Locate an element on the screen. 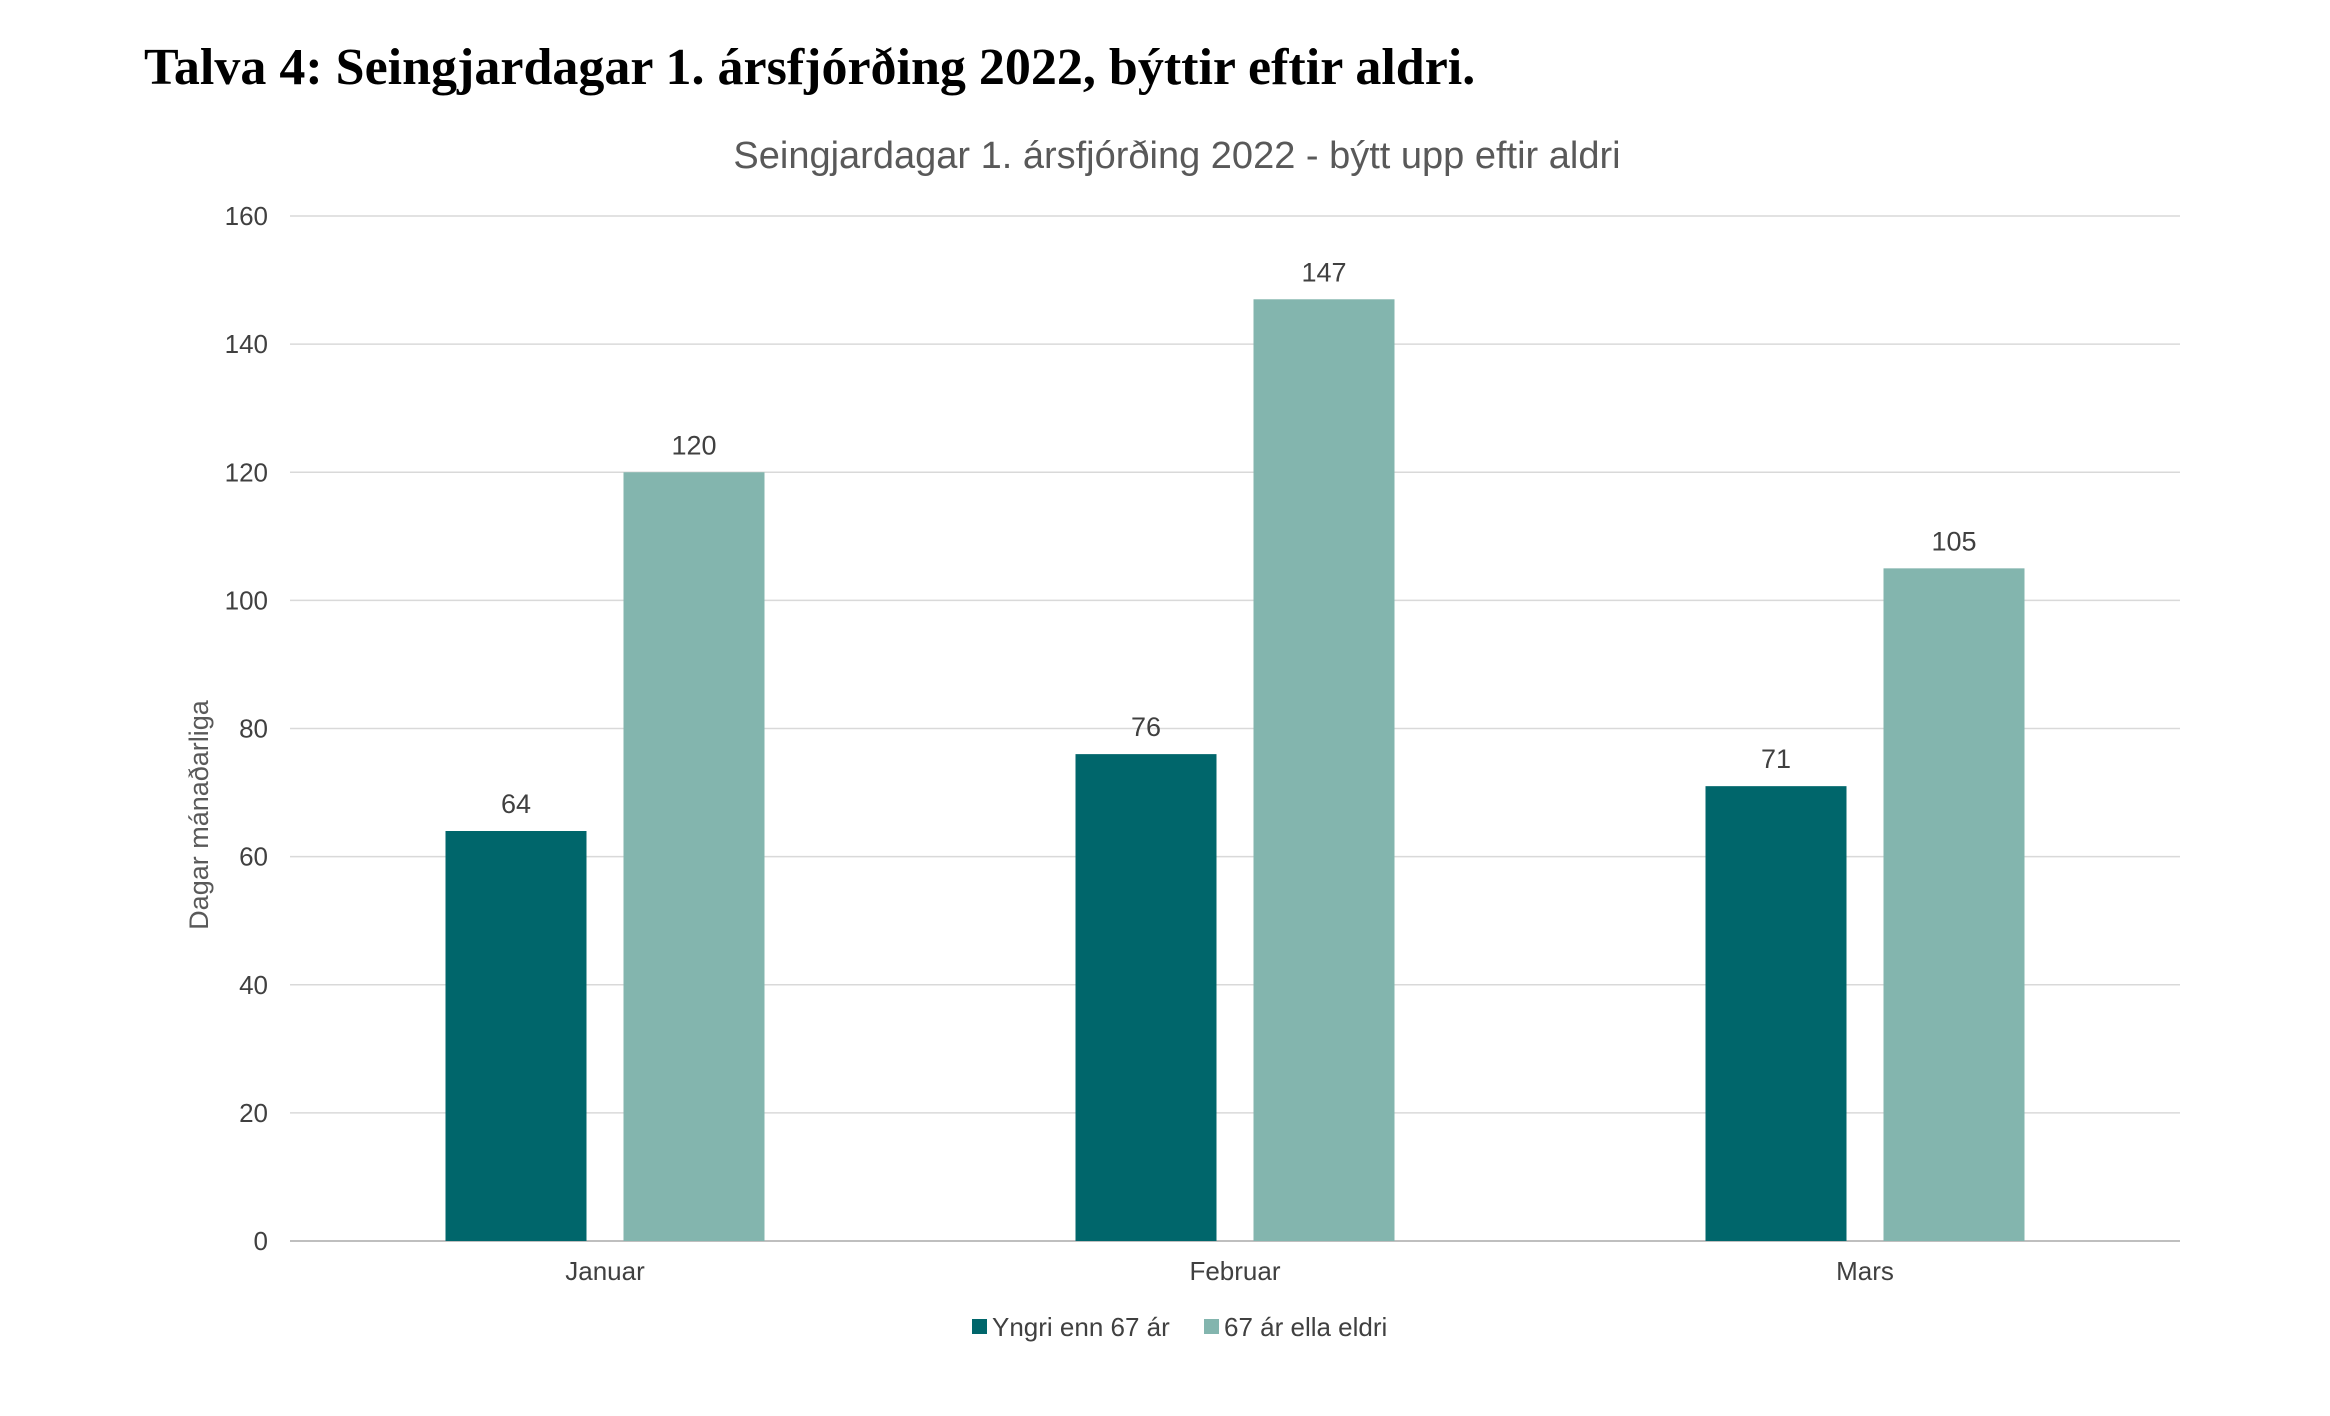 This screenshot has width=2330, height=1416. y-tick-label: 20 is located at coordinates (253, 1113).